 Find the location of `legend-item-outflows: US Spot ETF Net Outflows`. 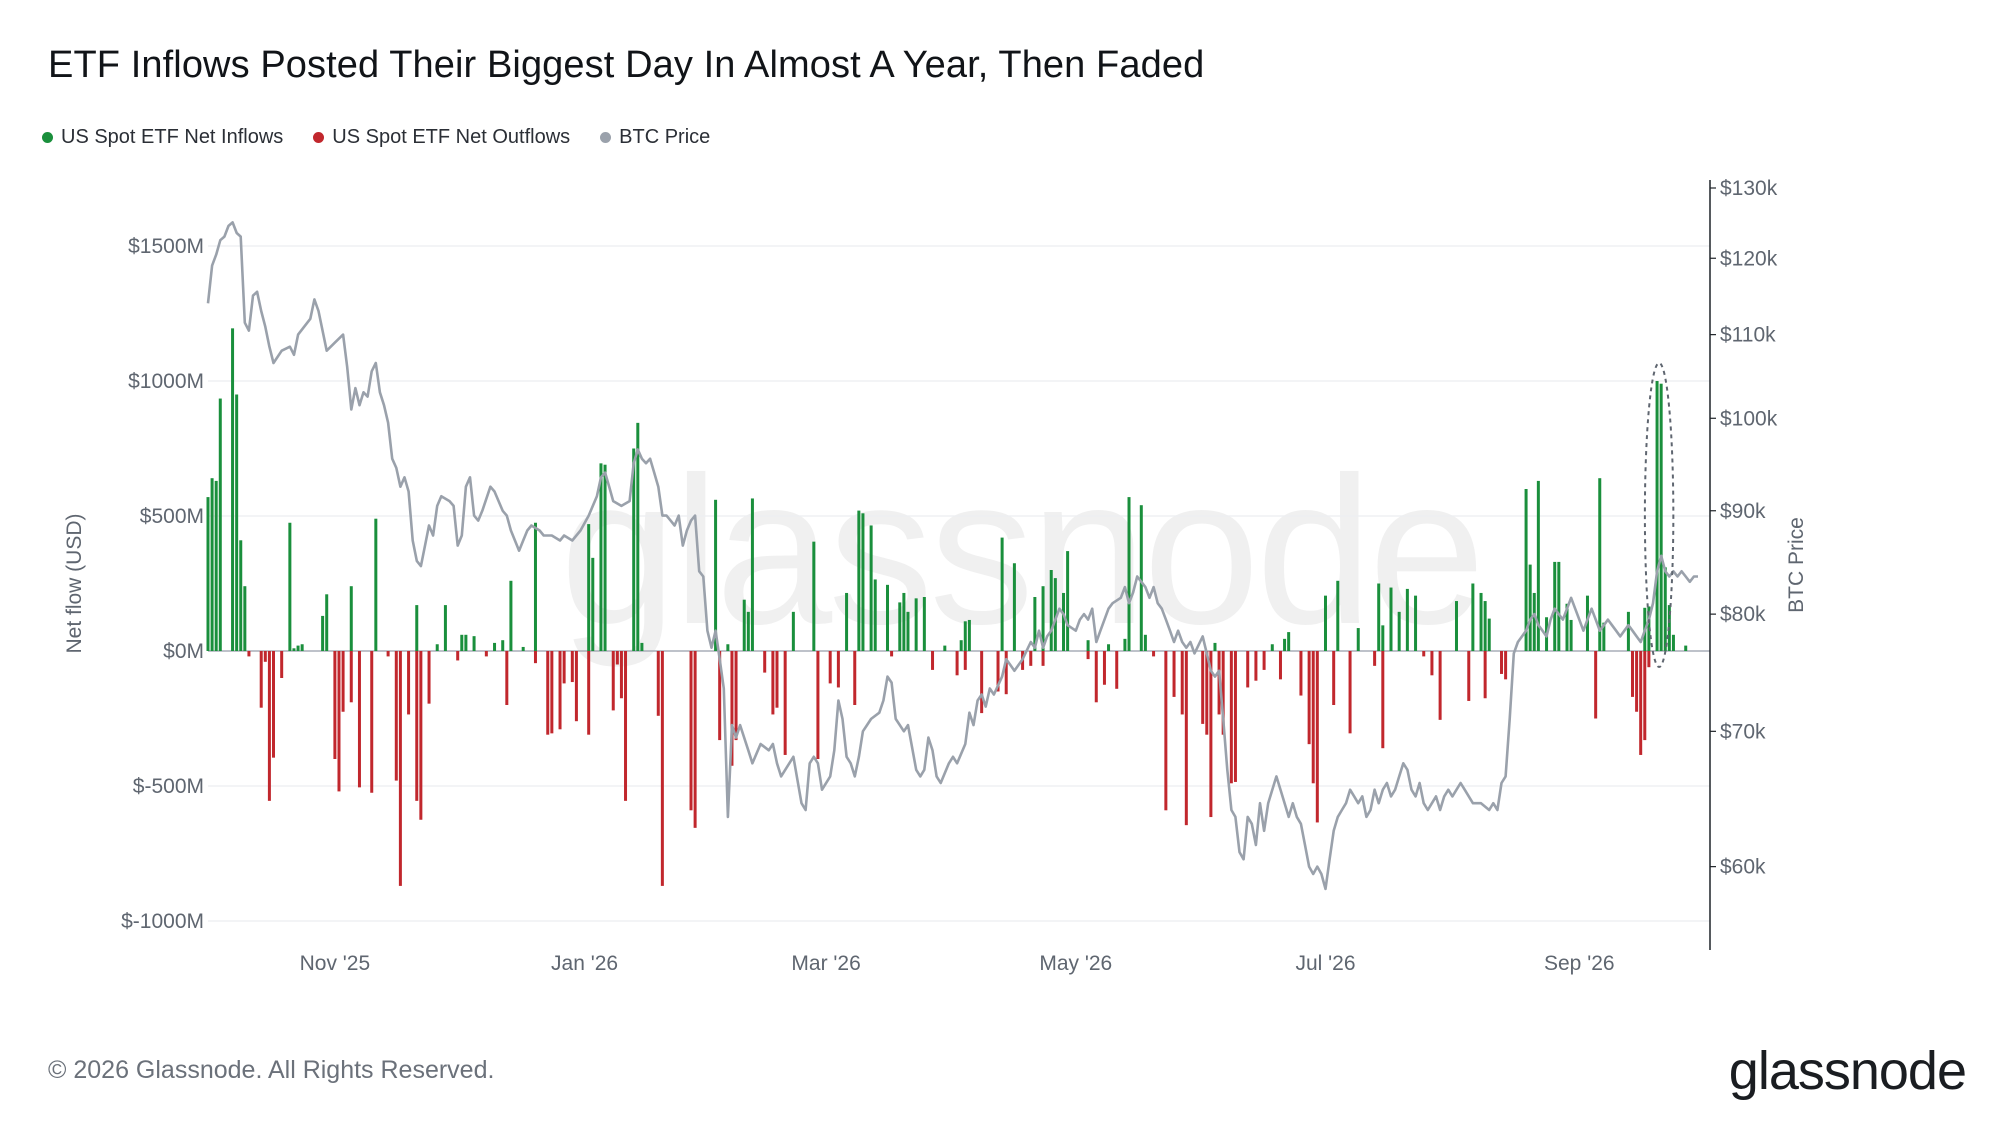

legend-item-outflows: US Spot ETF Net Outflows is located at coordinates (441, 137).